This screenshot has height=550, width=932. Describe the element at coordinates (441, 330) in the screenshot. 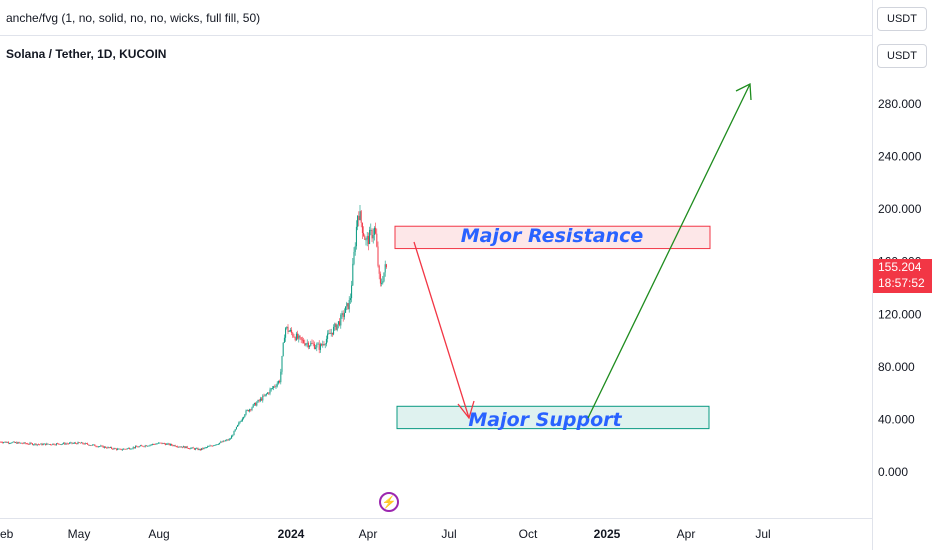

I see `down-arrow-line` at that location.